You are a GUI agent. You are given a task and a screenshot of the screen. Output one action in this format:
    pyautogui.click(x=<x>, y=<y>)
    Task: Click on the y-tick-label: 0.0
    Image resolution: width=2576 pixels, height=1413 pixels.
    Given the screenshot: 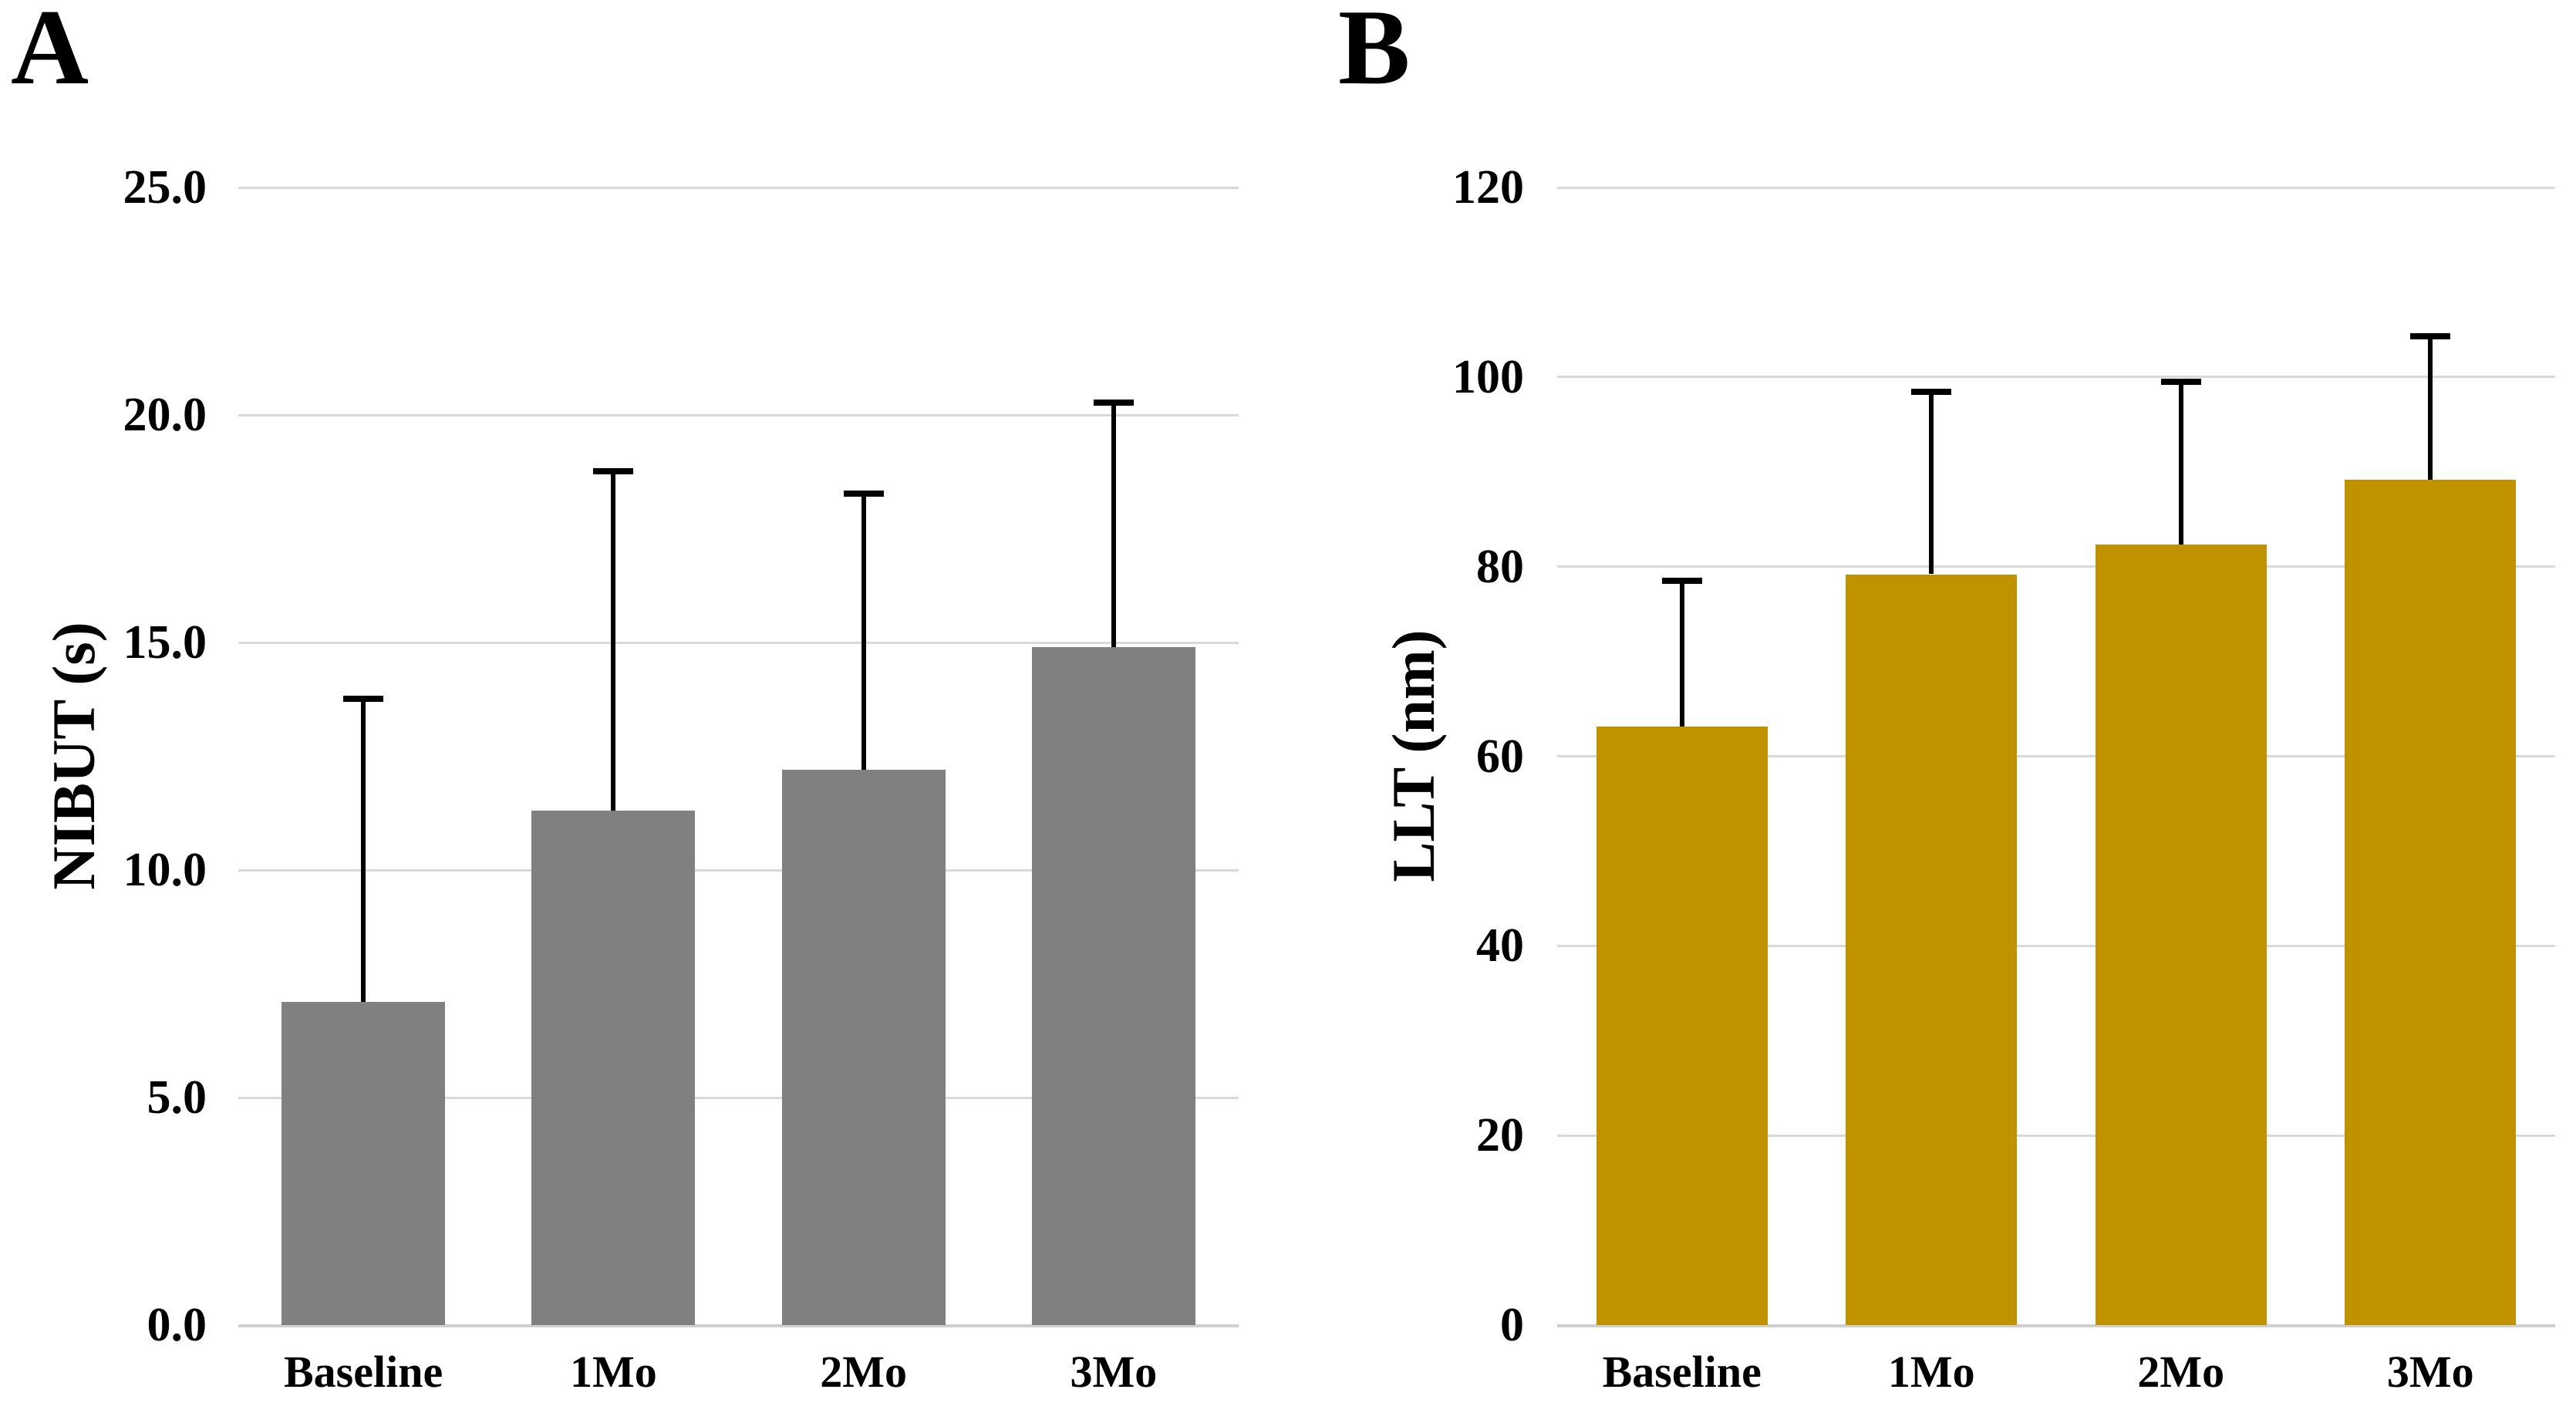 What is the action you would take?
    pyautogui.click(x=177, y=1325)
    